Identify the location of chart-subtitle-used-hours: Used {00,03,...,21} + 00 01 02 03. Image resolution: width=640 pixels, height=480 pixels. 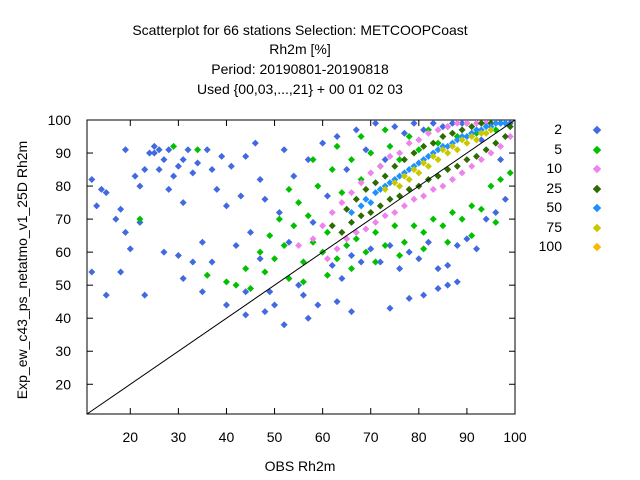
(300, 89).